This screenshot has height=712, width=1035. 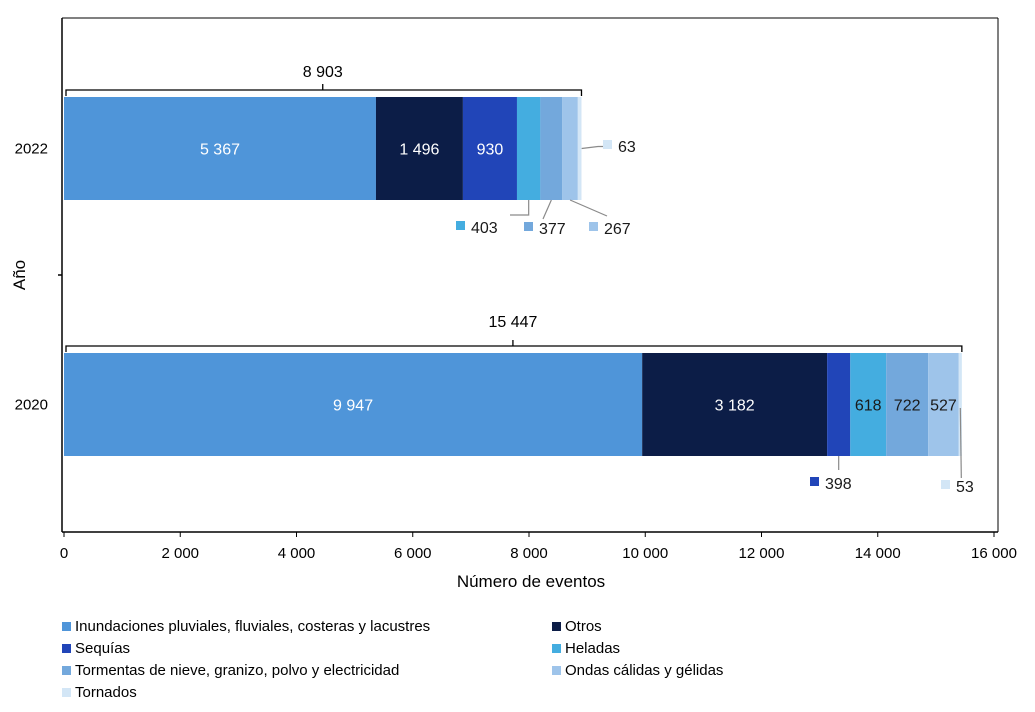 I want to click on legend-label: Heladas, so click(x=593, y=648).